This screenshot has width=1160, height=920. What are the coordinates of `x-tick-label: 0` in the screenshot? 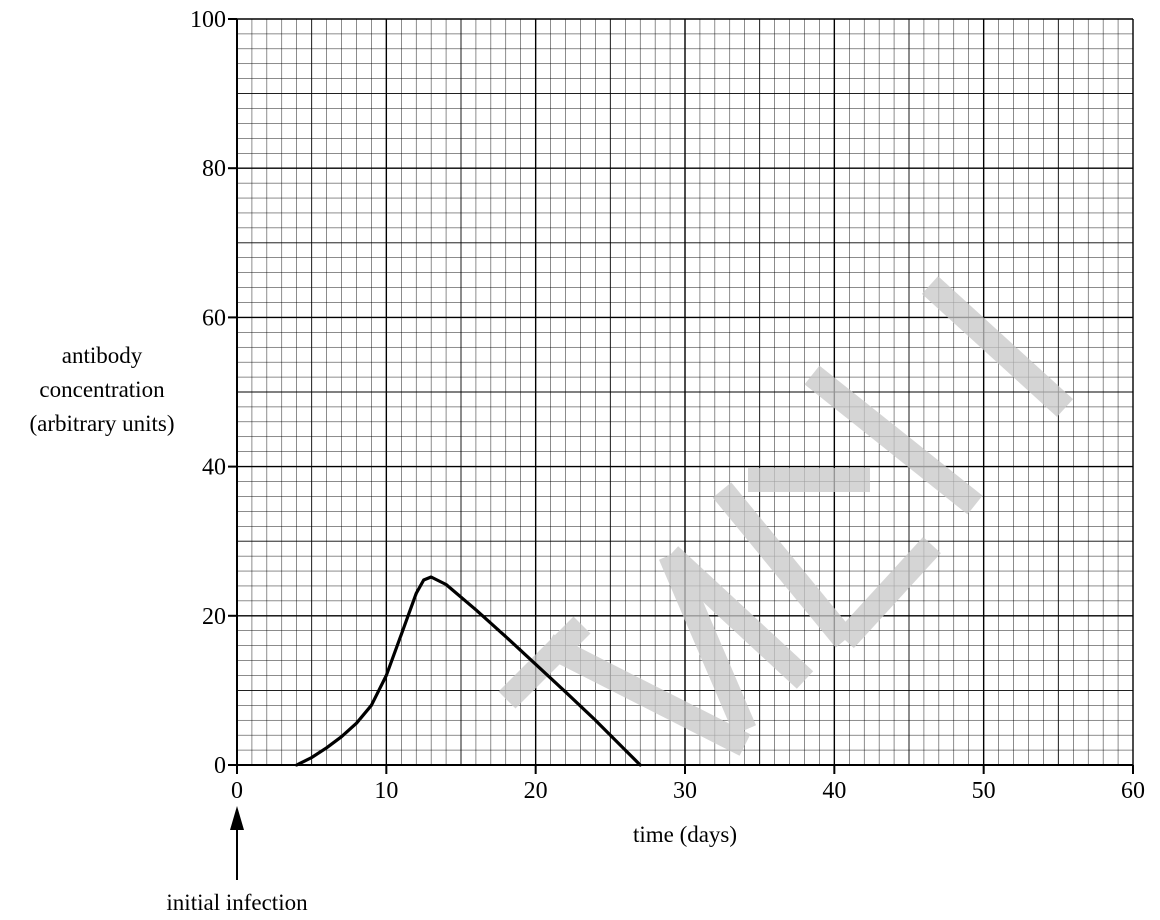 It's located at (237, 791).